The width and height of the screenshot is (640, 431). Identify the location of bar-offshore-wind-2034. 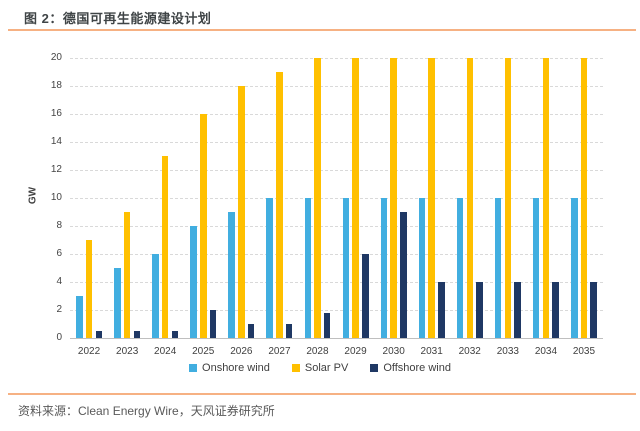
(555, 310).